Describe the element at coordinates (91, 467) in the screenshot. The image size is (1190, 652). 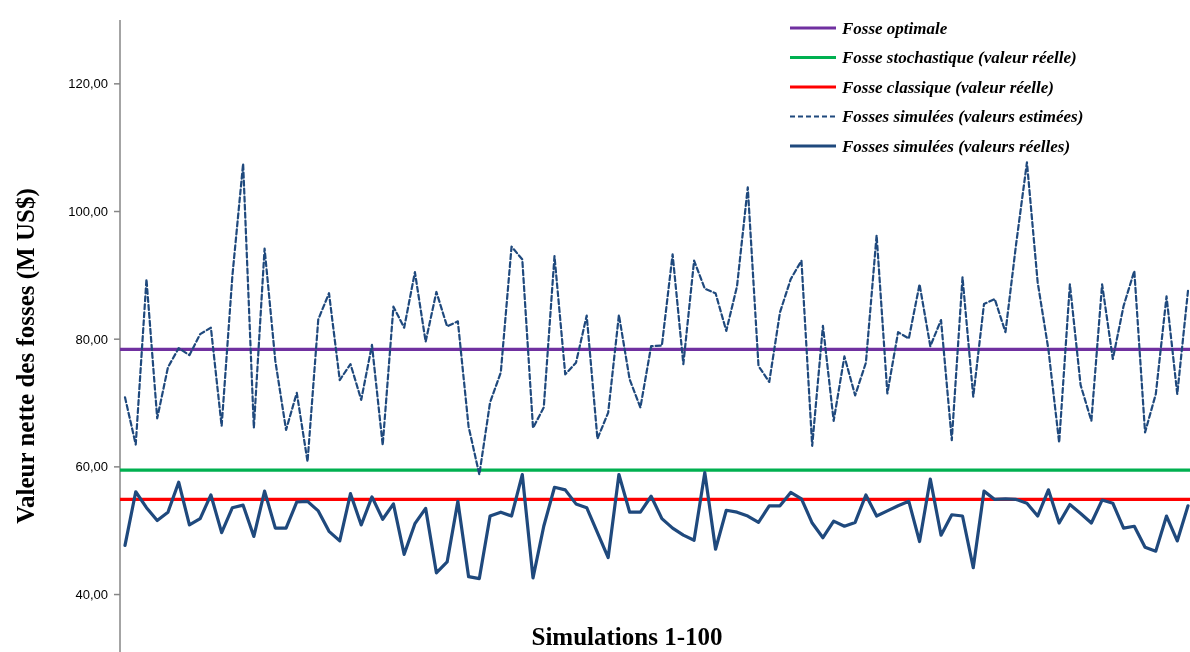
I see `y-tick-label: 60,00` at that location.